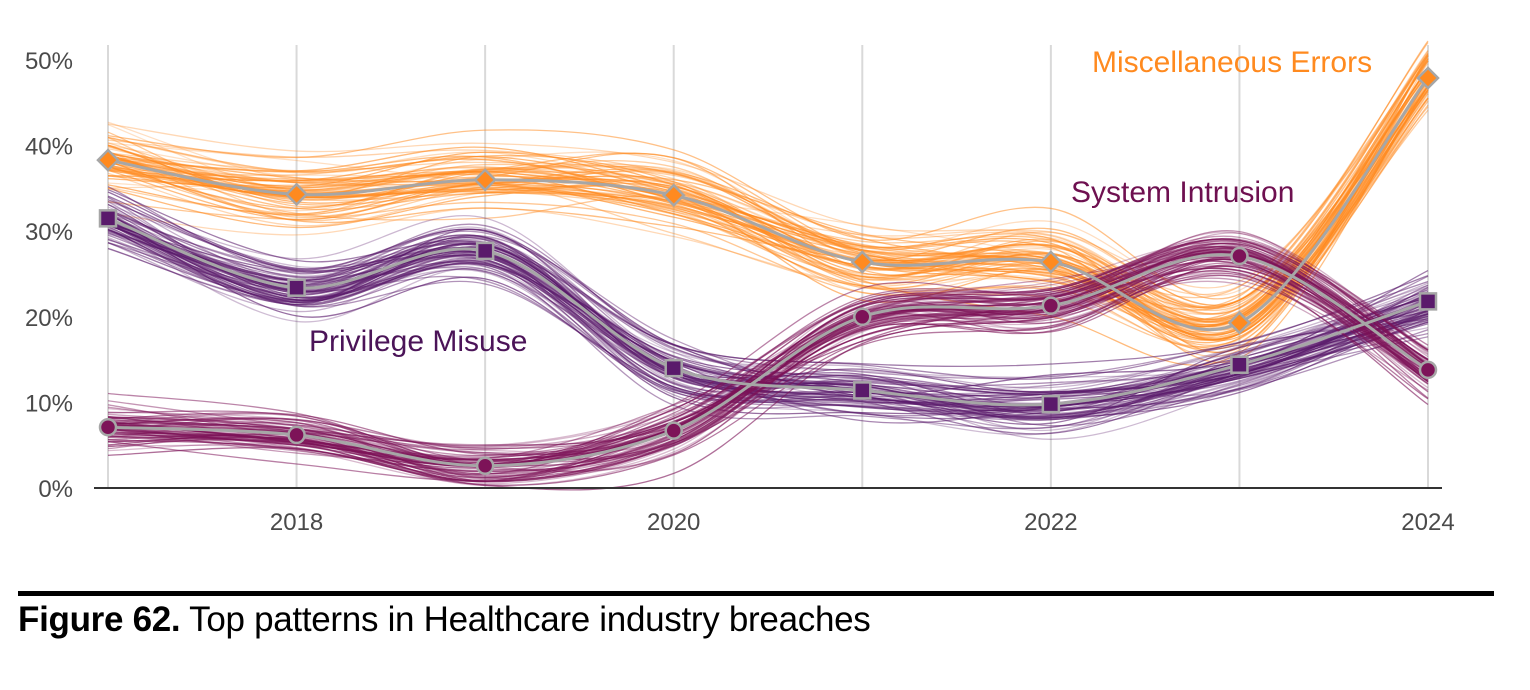  I want to click on y-tick-label: 50%, so click(49, 61).